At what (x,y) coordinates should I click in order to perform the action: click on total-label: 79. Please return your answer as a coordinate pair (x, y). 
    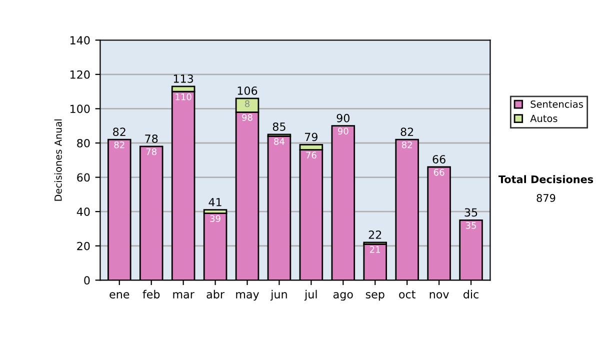
    Looking at the image, I should click on (311, 137).